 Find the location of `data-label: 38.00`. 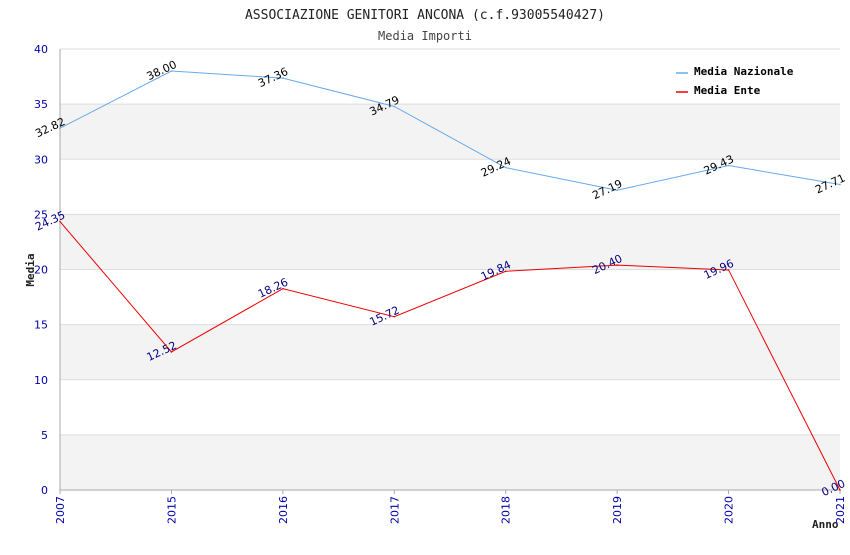

data-label: 38.00 is located at coordinates (162, 70).